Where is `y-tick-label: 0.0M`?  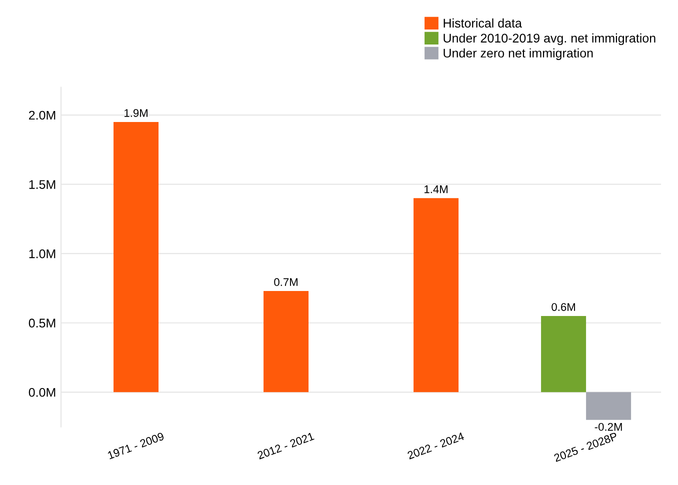 y-tick-label: 0.0M is located at coordinates (42, 392).